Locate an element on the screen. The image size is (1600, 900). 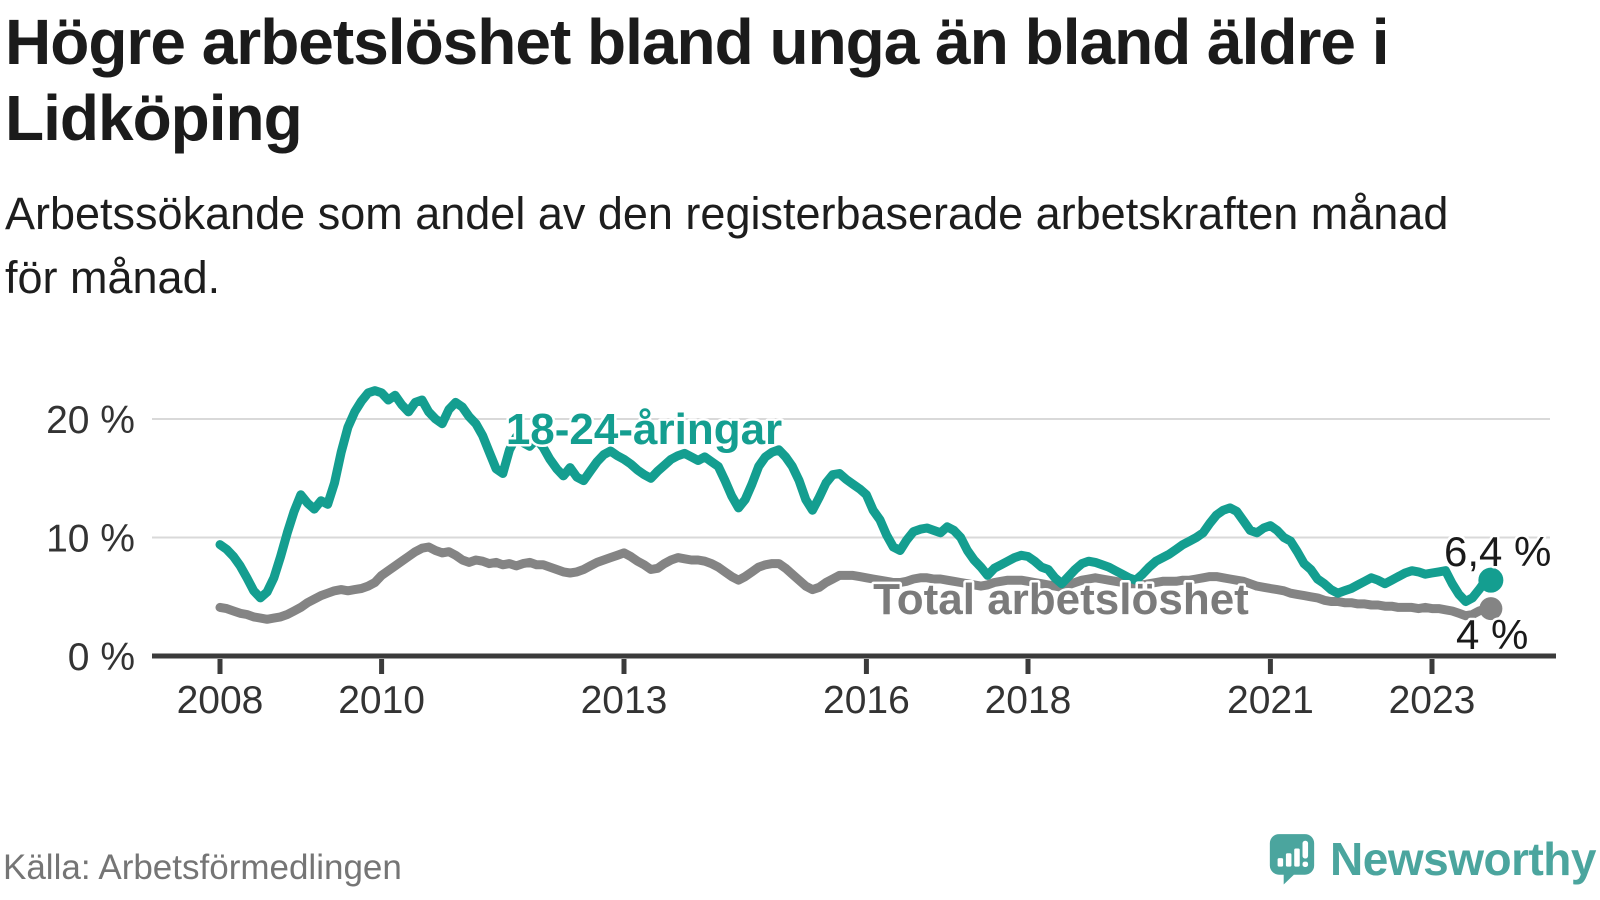
newsworthy-speech-bubble-chart-icon is located at coordinates (1292, 859).